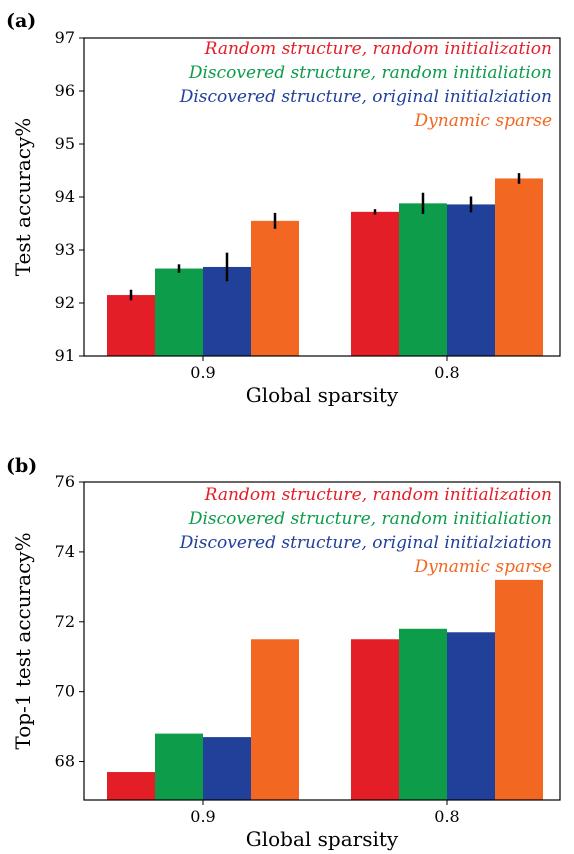  I want to click on y-tick-label: 96, so click(65, 90).